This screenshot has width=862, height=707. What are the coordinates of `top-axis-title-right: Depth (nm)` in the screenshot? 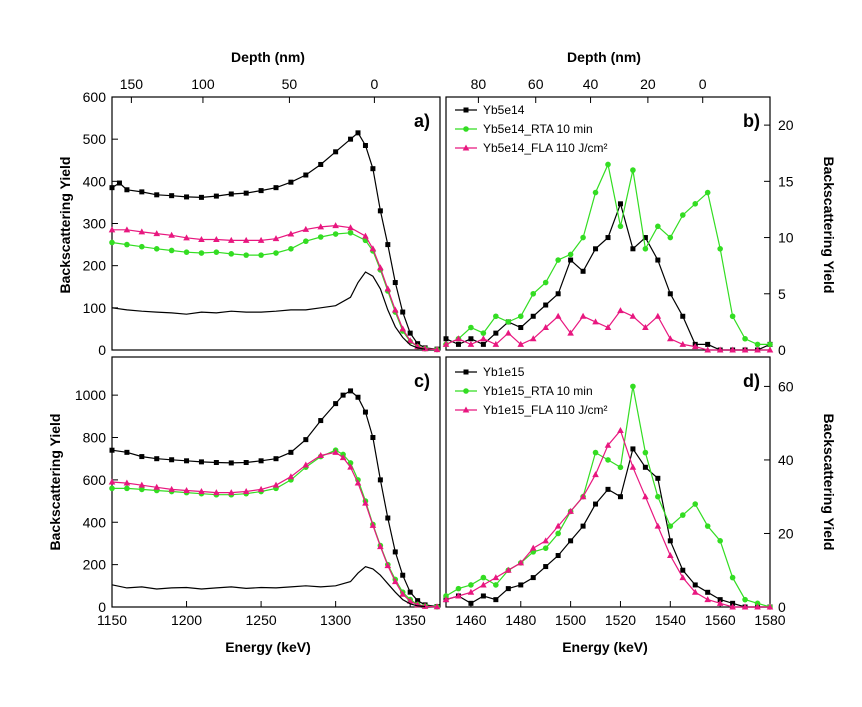 It's located at (604, 57).